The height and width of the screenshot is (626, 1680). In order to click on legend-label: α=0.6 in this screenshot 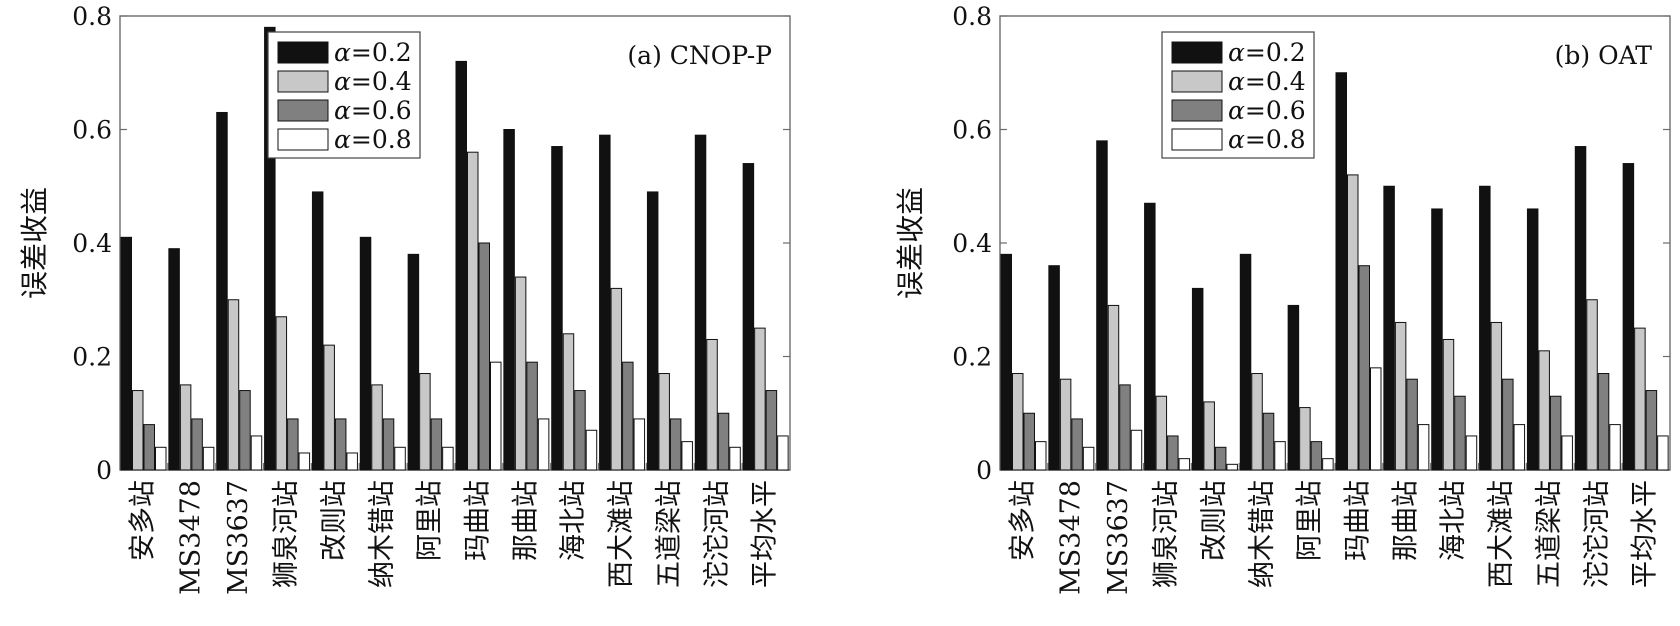, I will do `click(373, 110)`.